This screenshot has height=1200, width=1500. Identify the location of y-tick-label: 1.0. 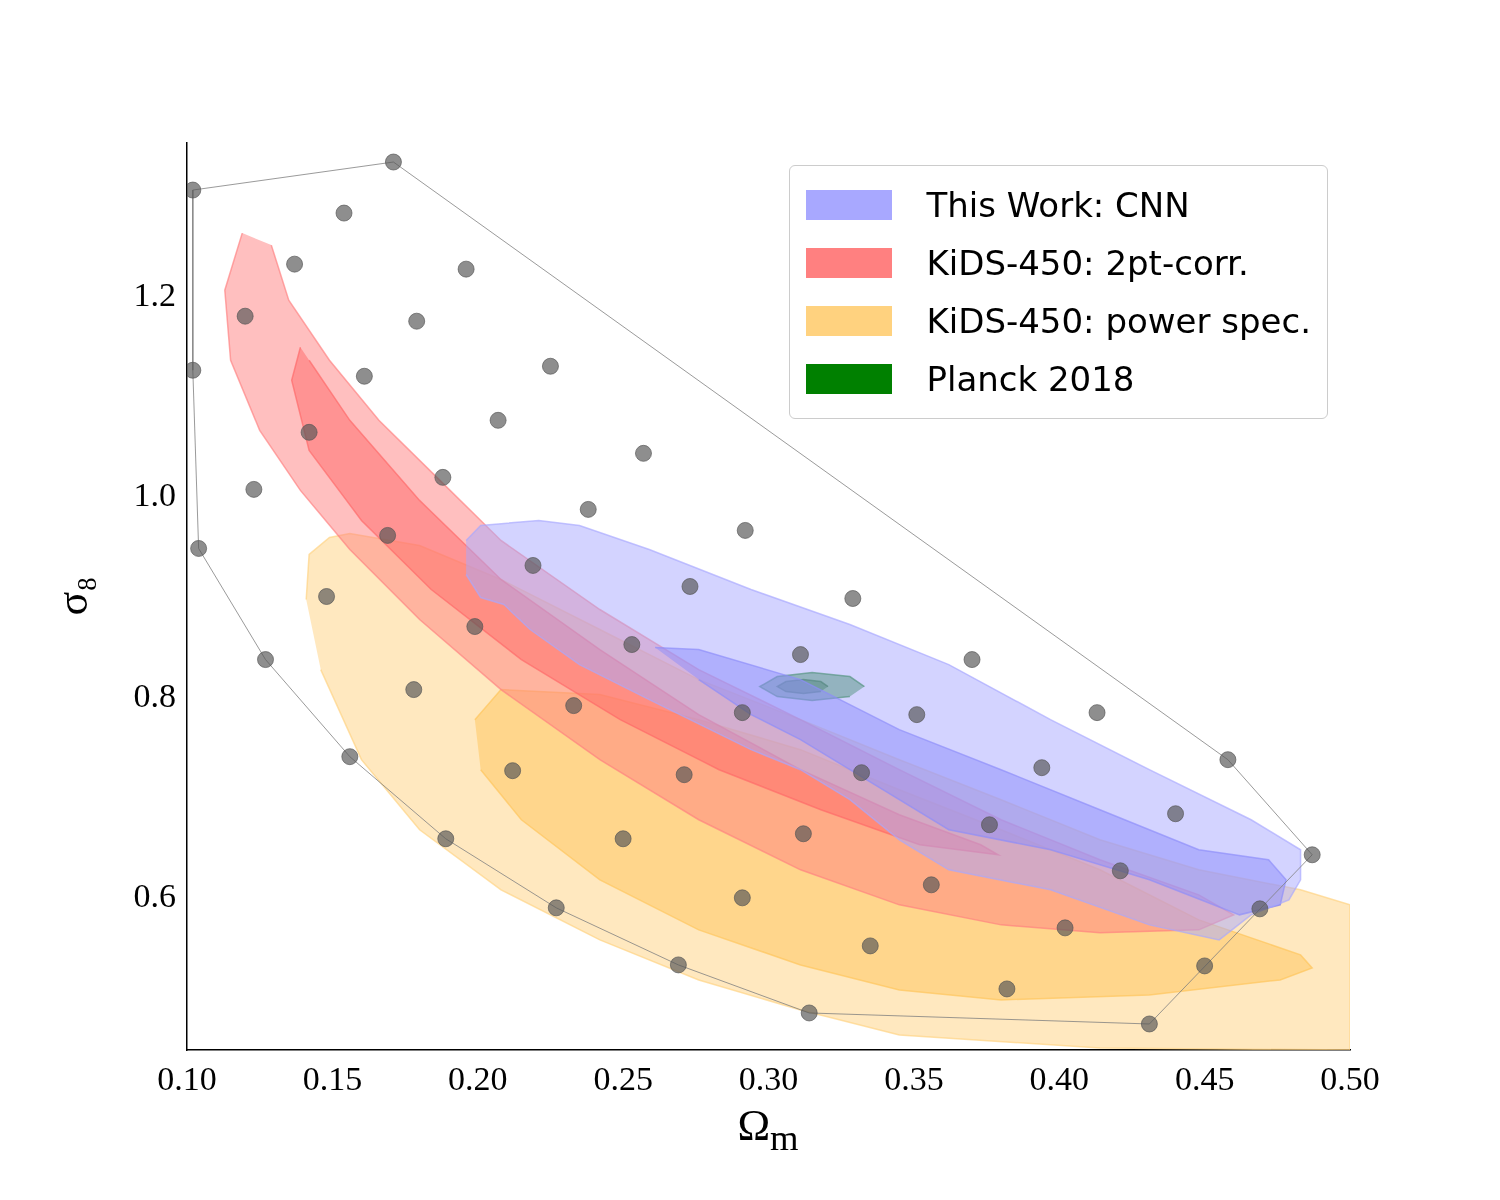
(154, 495).